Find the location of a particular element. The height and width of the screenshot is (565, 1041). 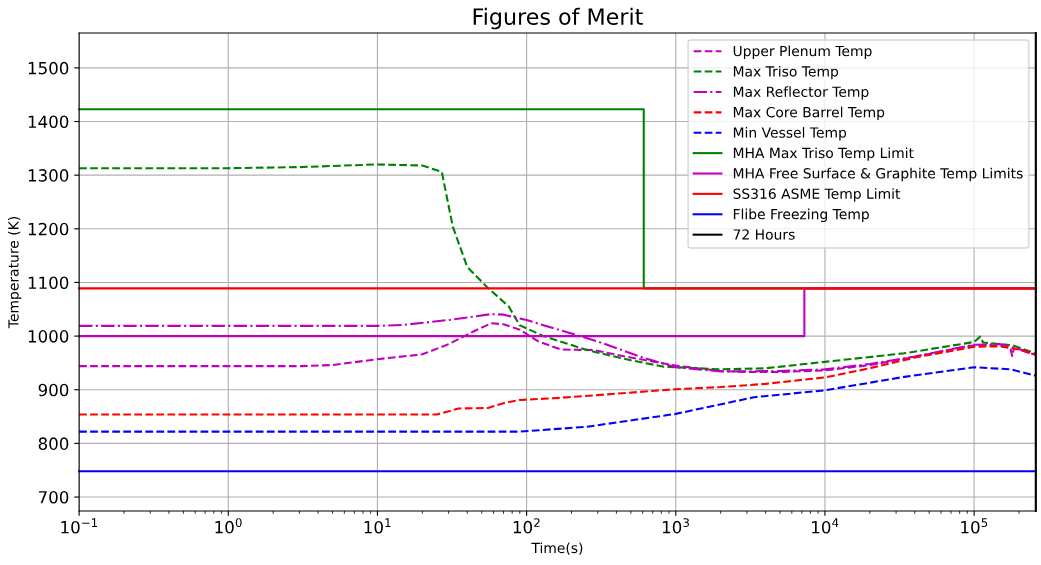

legend-label: MHA Free Surface & Graphite Temp Limits is located at coordinates (878, 174).